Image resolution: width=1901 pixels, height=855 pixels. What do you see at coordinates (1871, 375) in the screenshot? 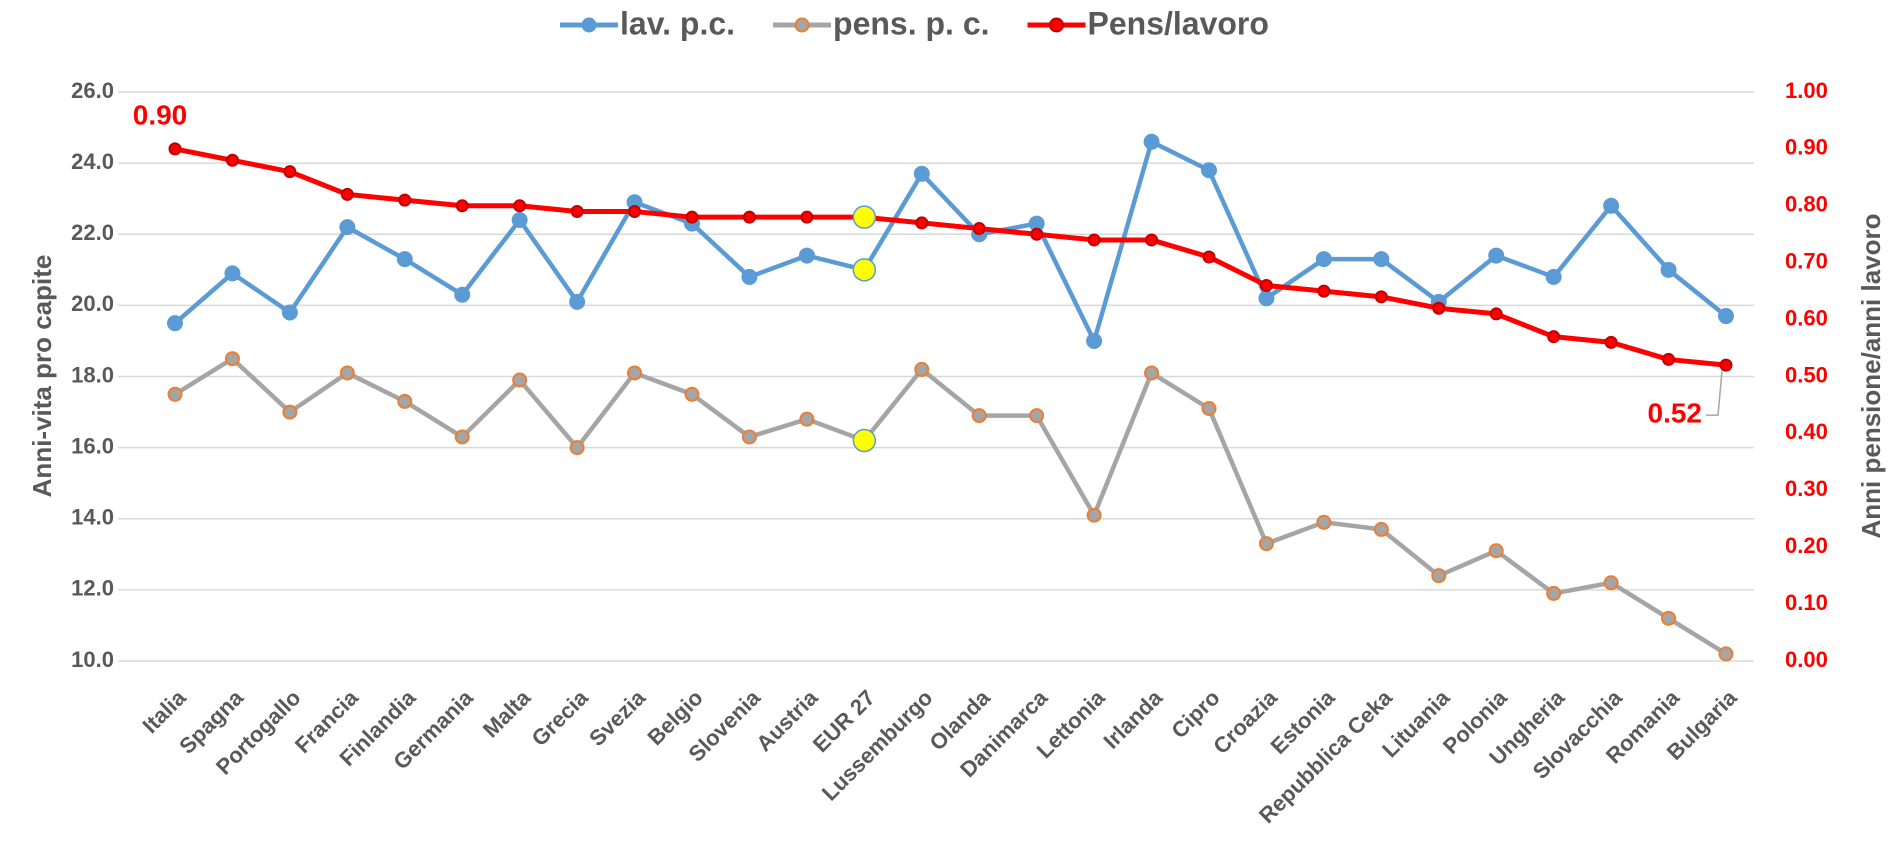
I see `y2-axis-title: Anni pensione/anni lavoro` at bounding box center [1871, 375].